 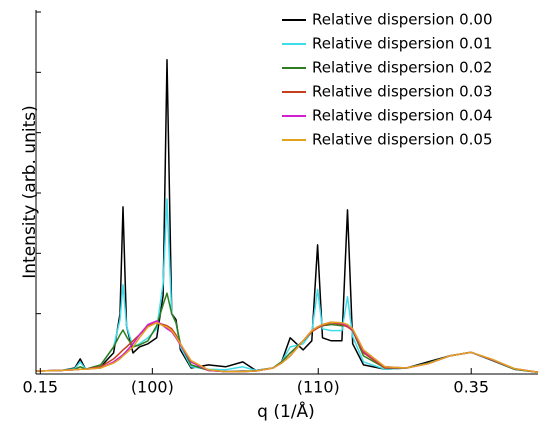 What do you see at coordinates (402, 116) in the screenshot?
I see `legend-label: Relative dispersion 0.04` at bounding box center [402, 116].